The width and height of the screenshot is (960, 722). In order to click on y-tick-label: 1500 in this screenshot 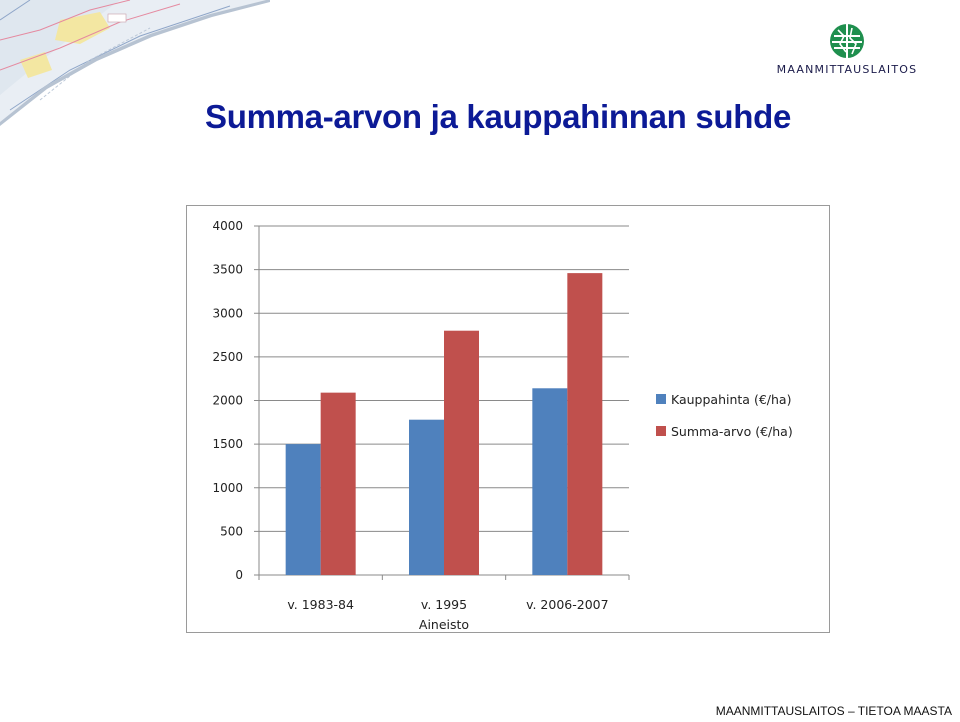, I will do `click(227, 444)`.